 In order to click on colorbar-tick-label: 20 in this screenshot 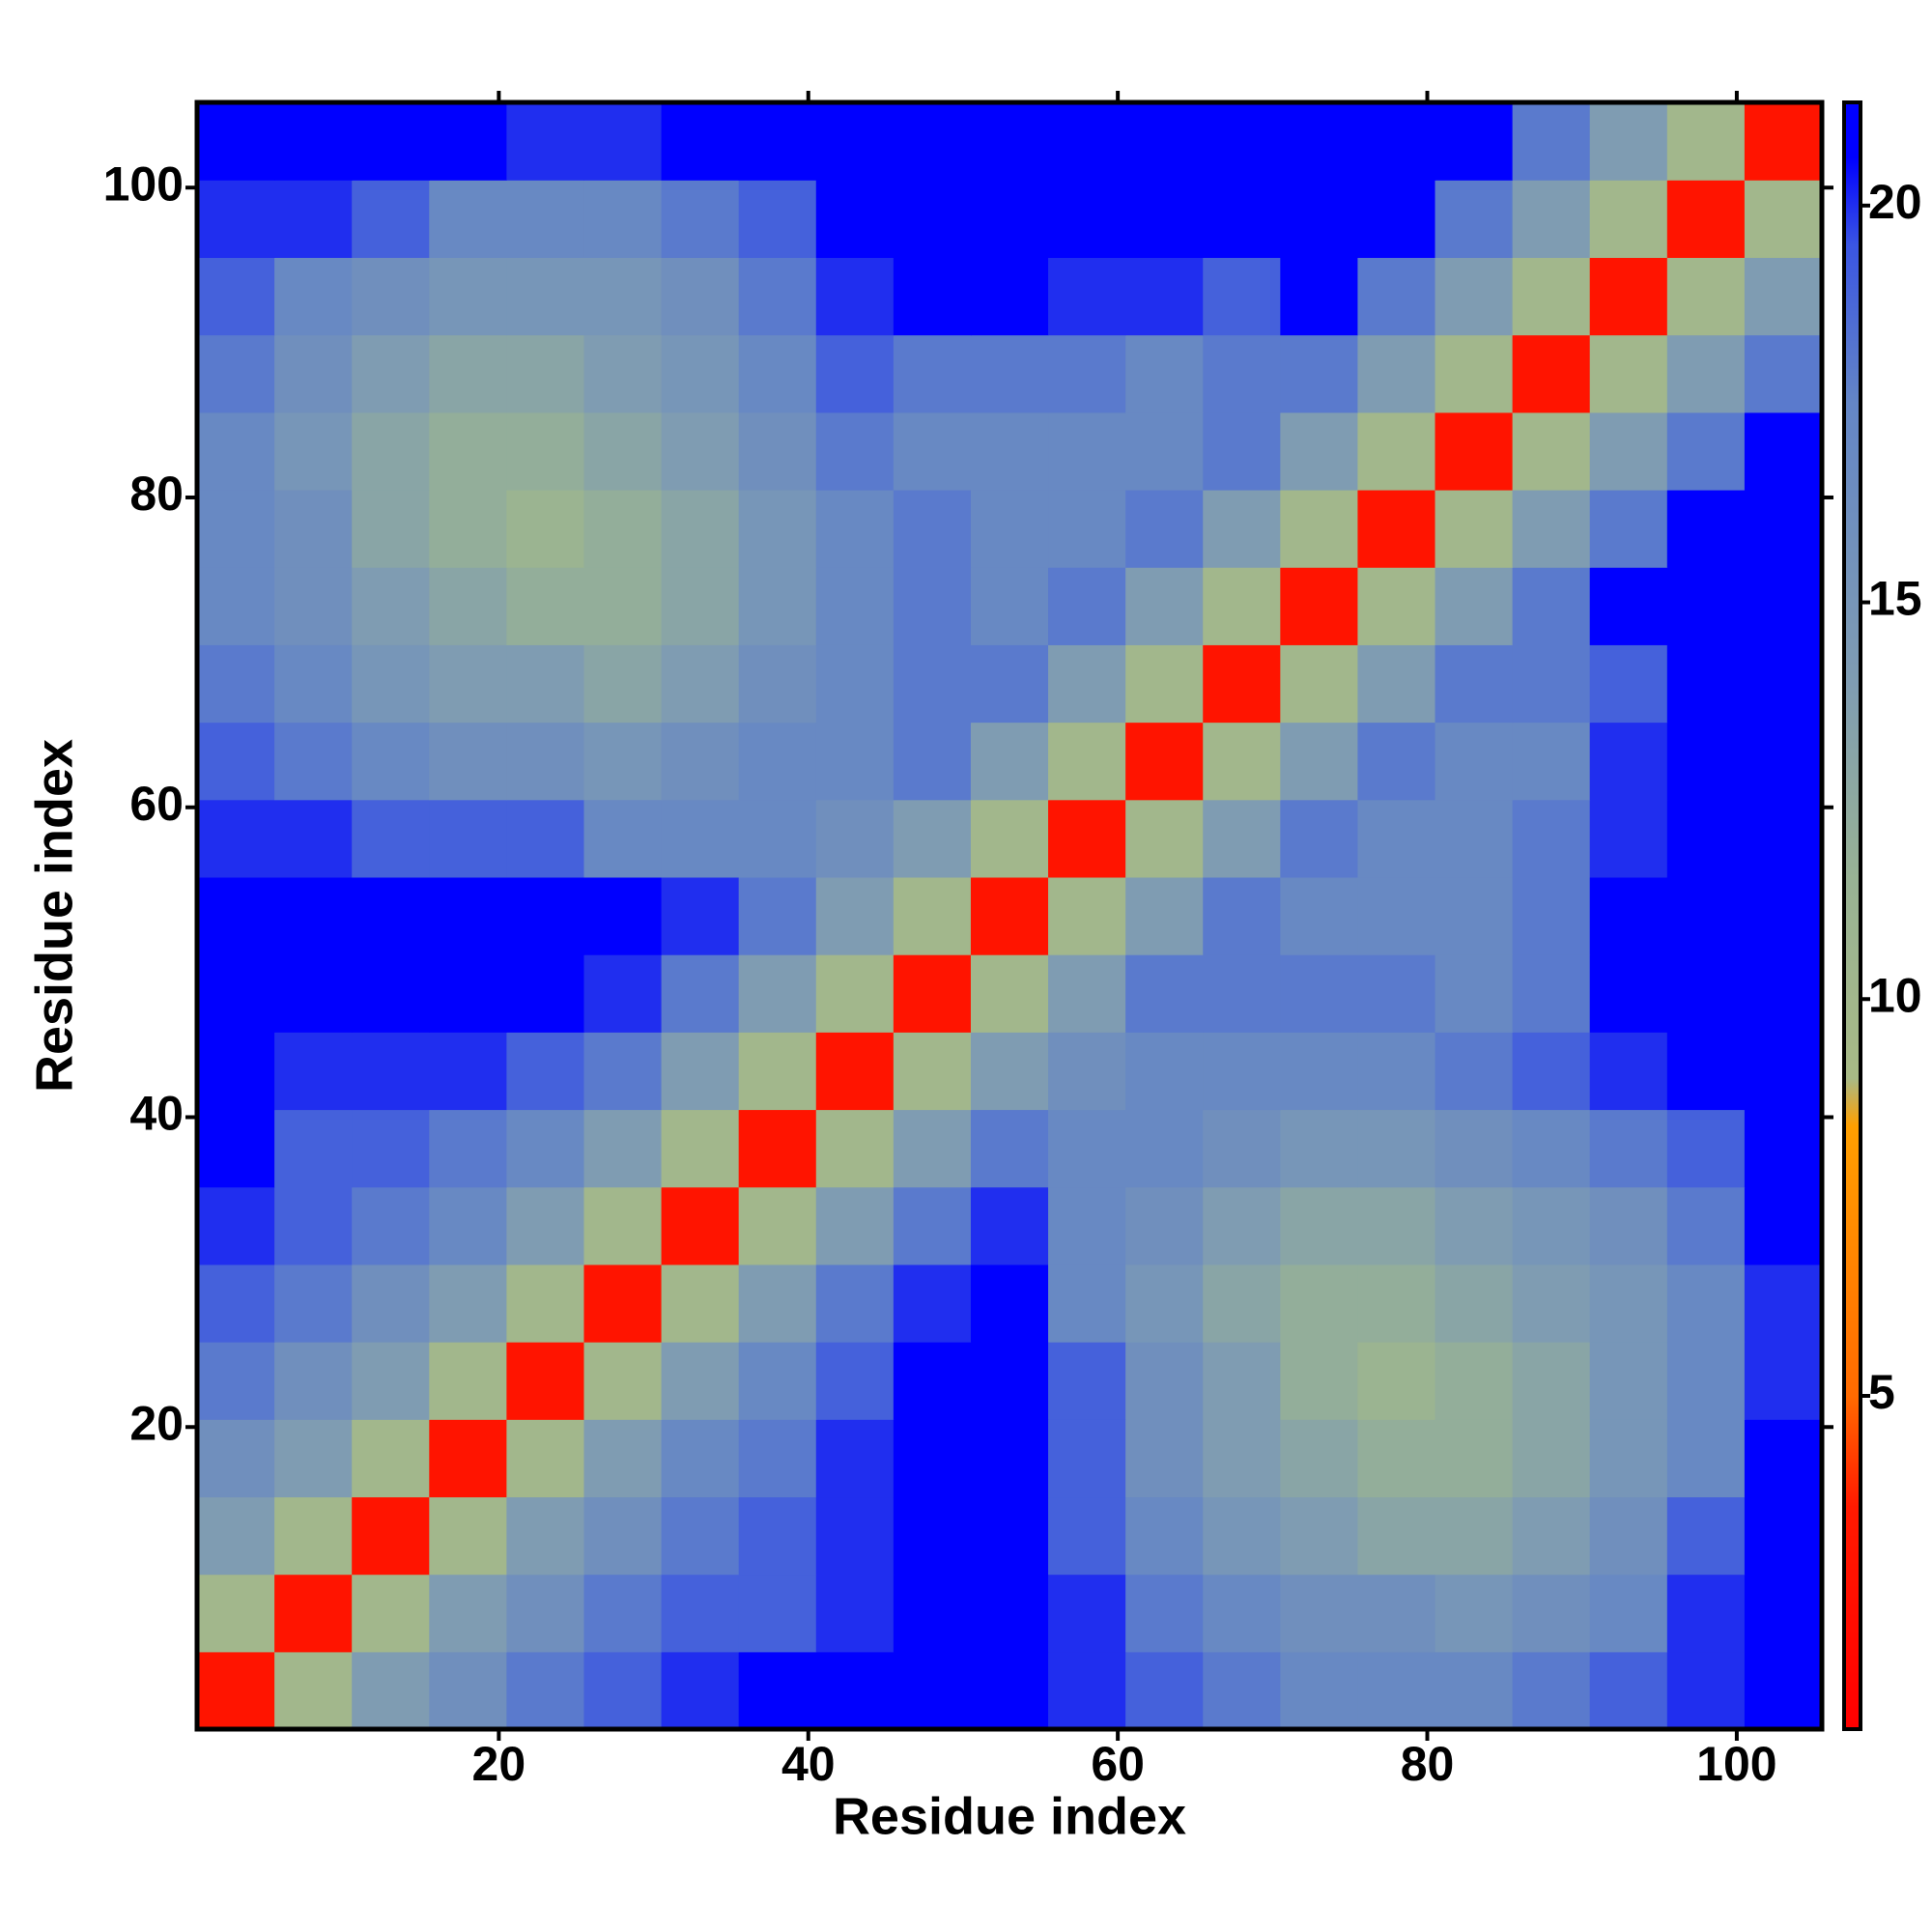, I will do `click(1895, 202)`.